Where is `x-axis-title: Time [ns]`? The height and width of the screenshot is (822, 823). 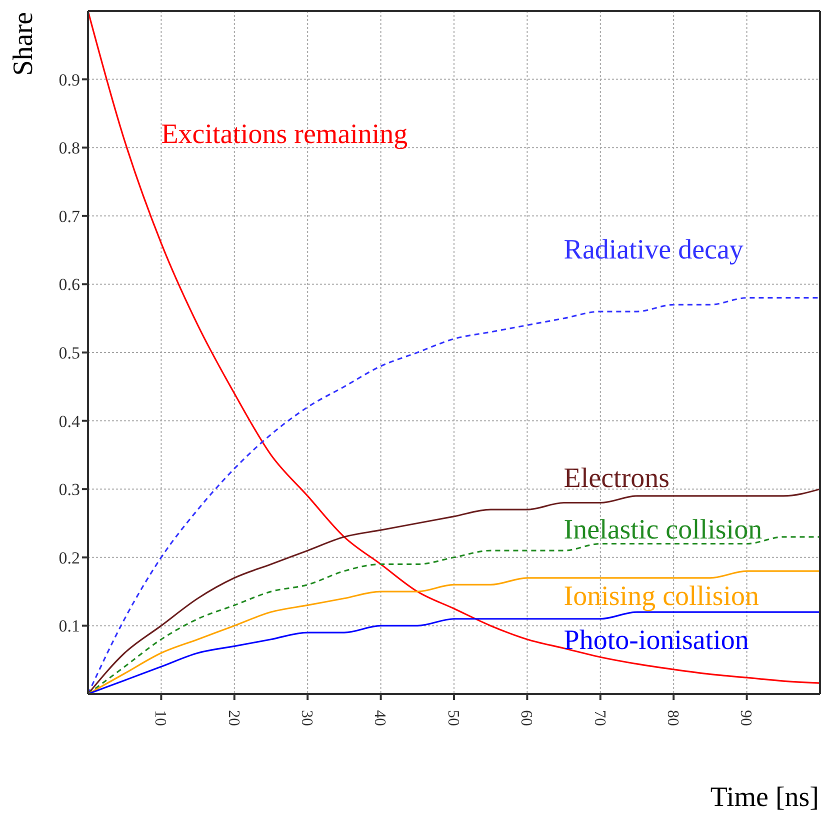
x-axis-title: Time [ns] is located at coordinates (764, 798).